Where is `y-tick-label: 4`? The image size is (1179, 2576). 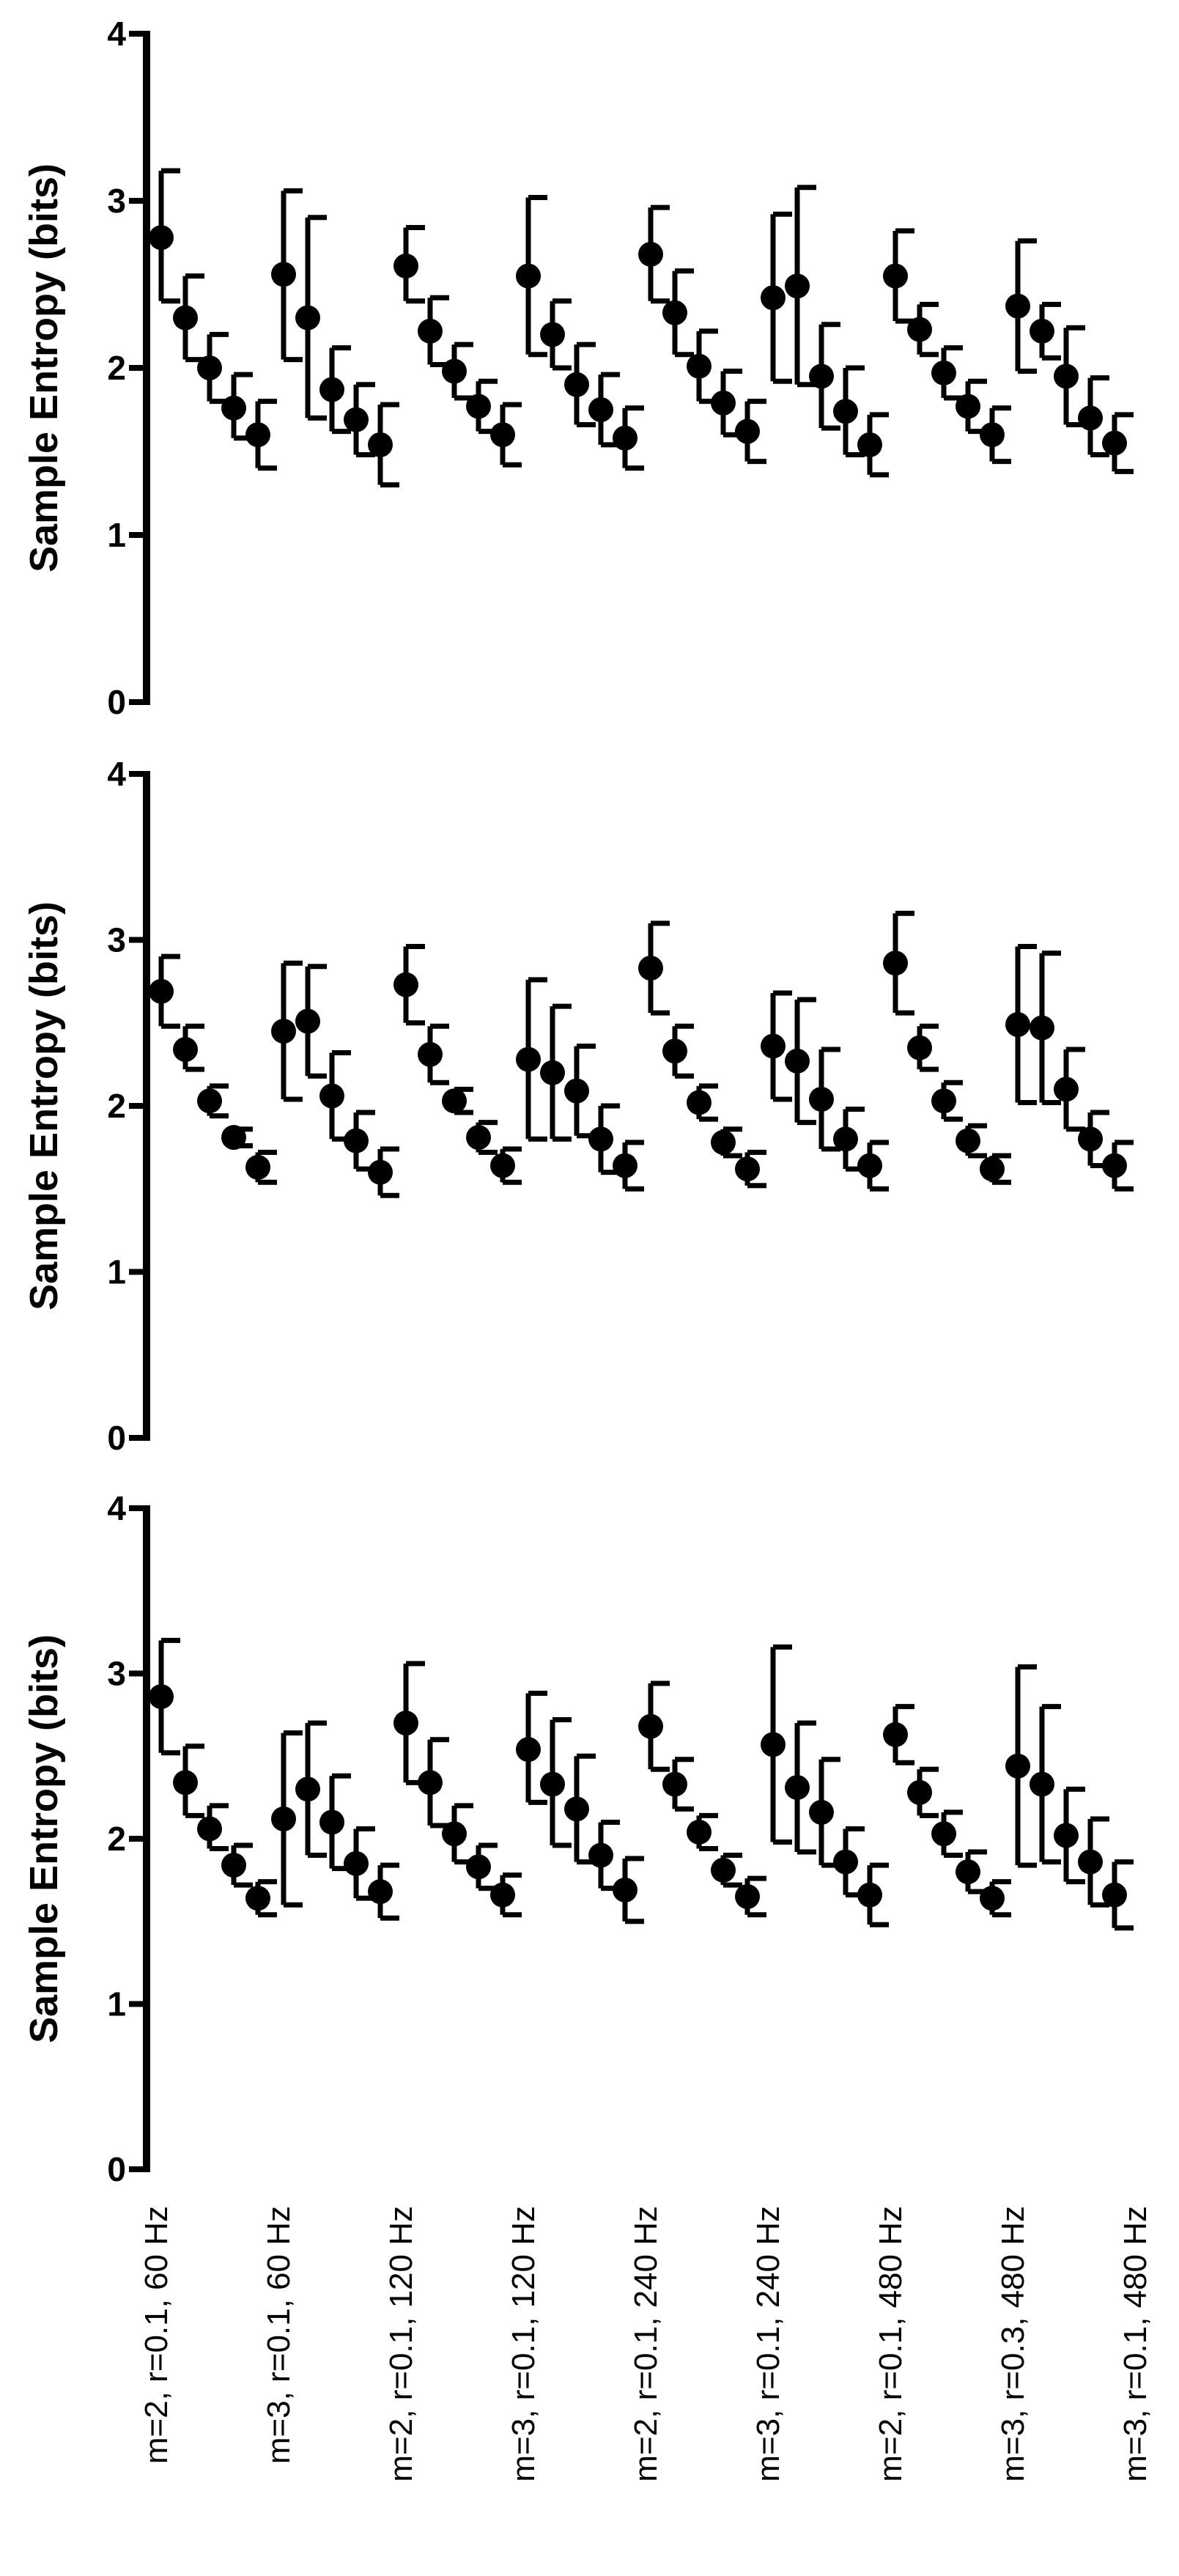 y-tick-label: 4 is located at coordinates (116, 774).